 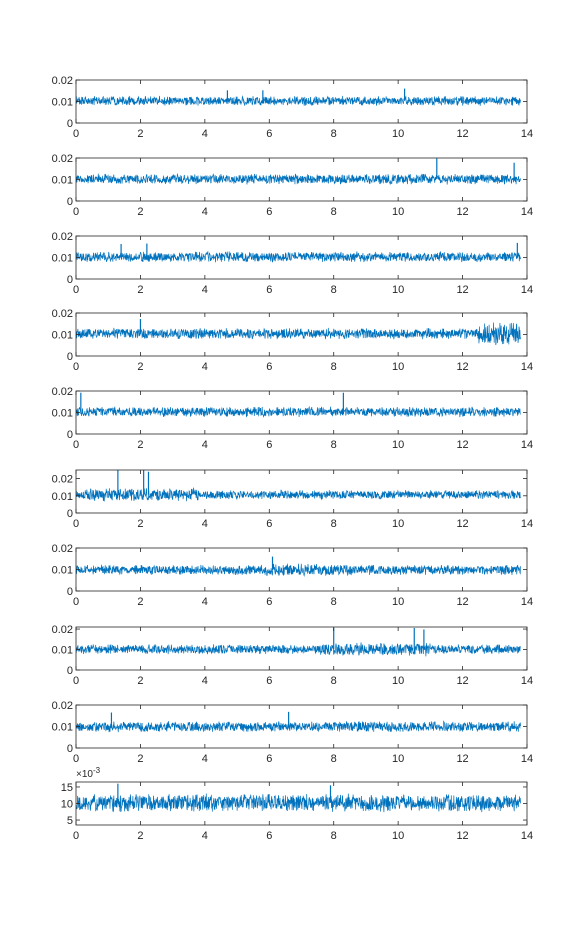 I want to click on subplot-6: 0 2 4 6 8 10 12 14 0 0.01 0.02, so click(x=292, y=499).